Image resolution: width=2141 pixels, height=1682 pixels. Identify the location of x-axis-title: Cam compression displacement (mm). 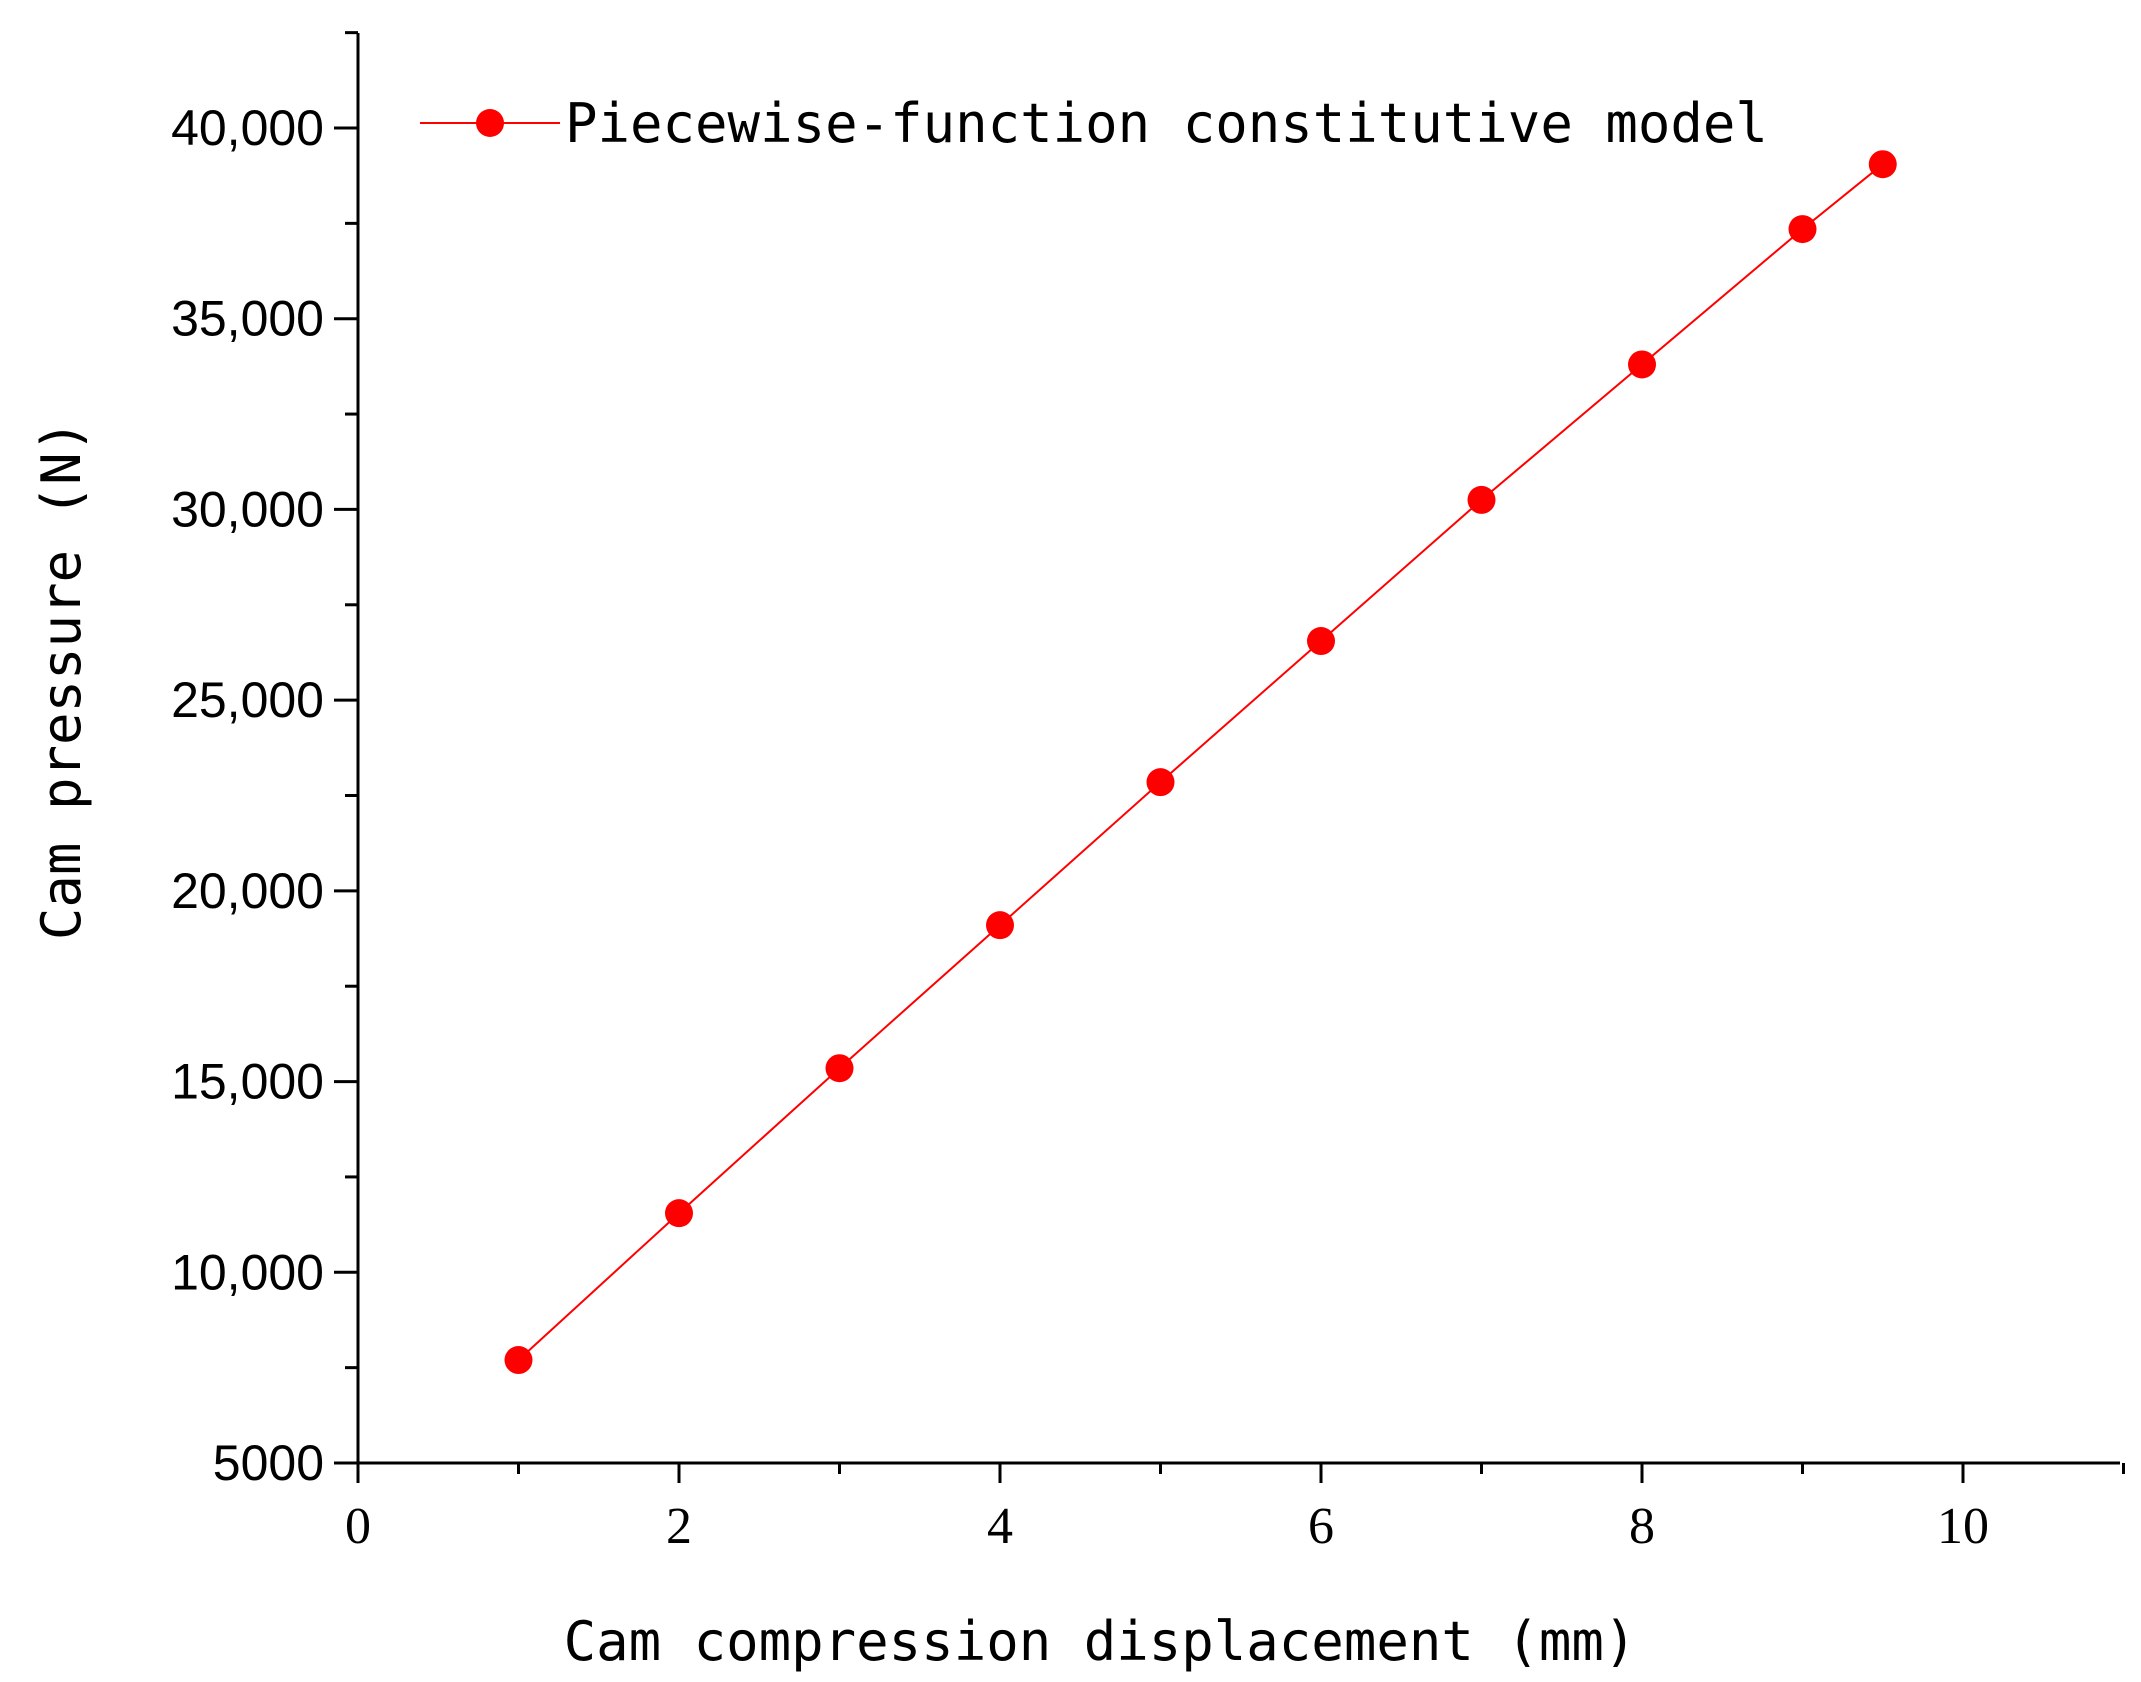
(1100, 1641).